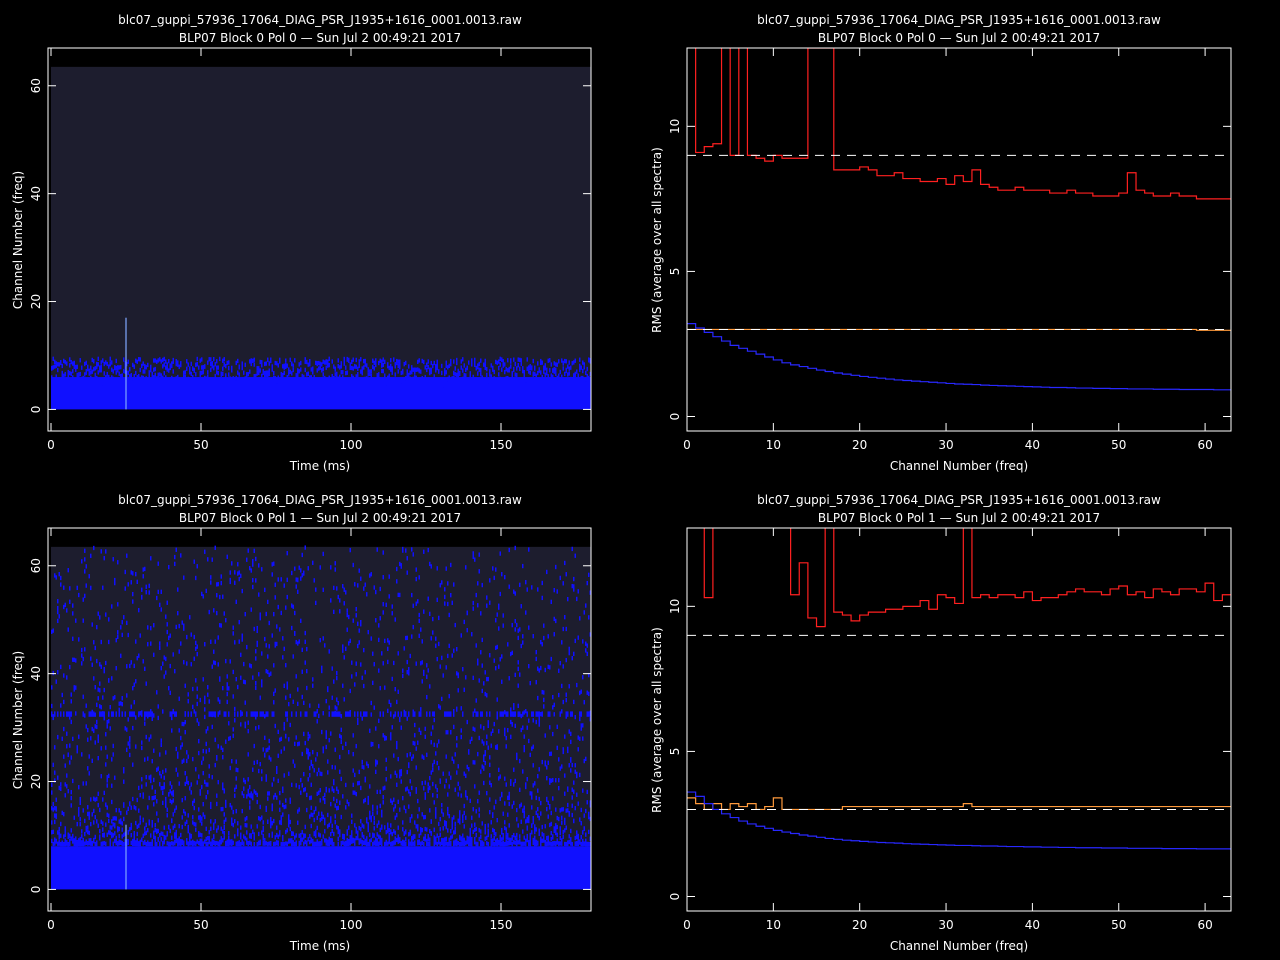  What do you see at coordinates (51, 925) in the screenshot?
I see `x-tick-label: 0` at bounding box center [51, 925].